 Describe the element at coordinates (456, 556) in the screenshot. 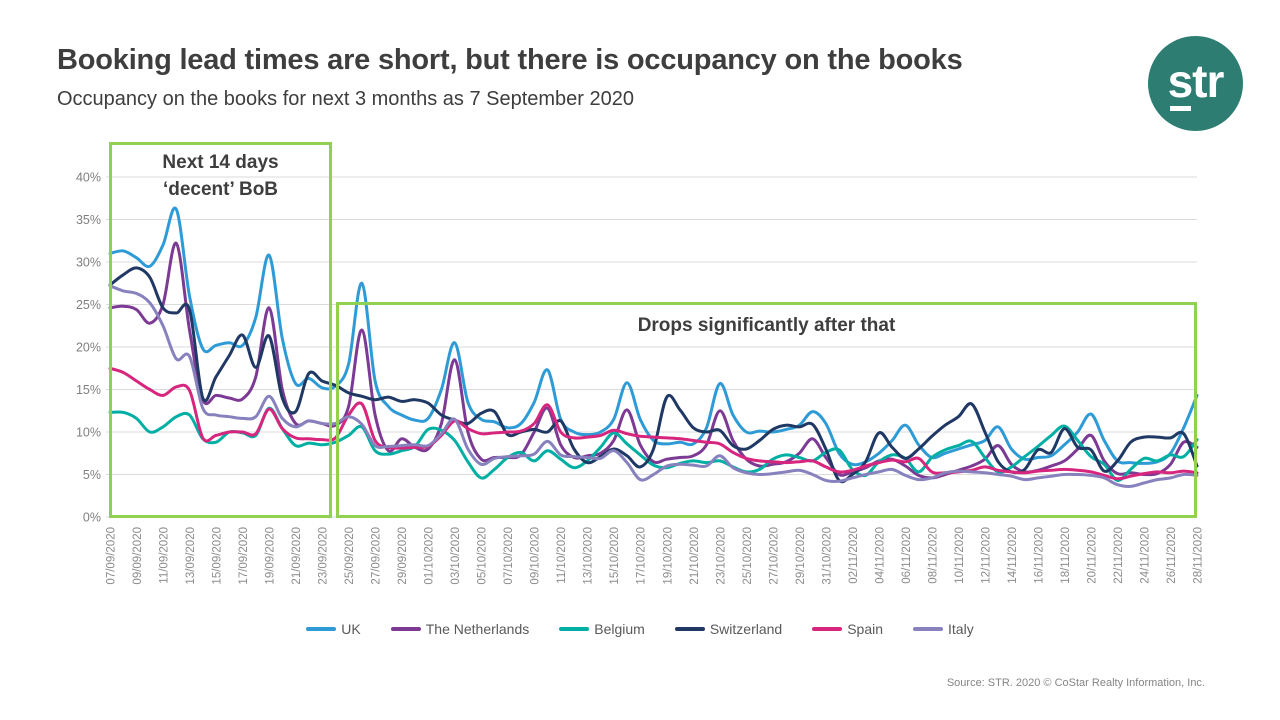

I see `svg-text: 03/10/2020` at that location.